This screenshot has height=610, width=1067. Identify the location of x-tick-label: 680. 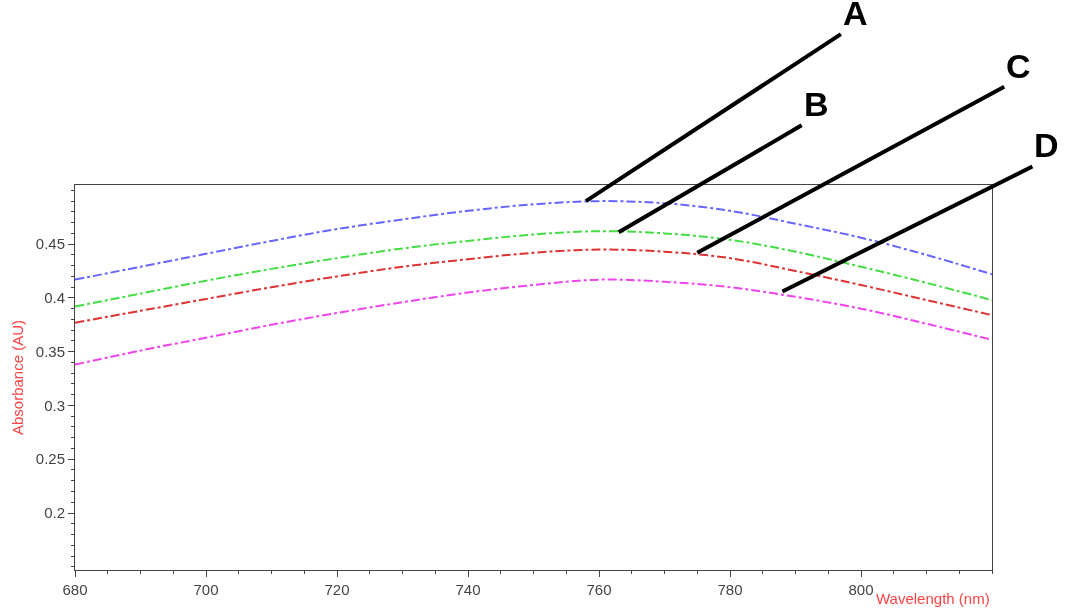
(75, 589).